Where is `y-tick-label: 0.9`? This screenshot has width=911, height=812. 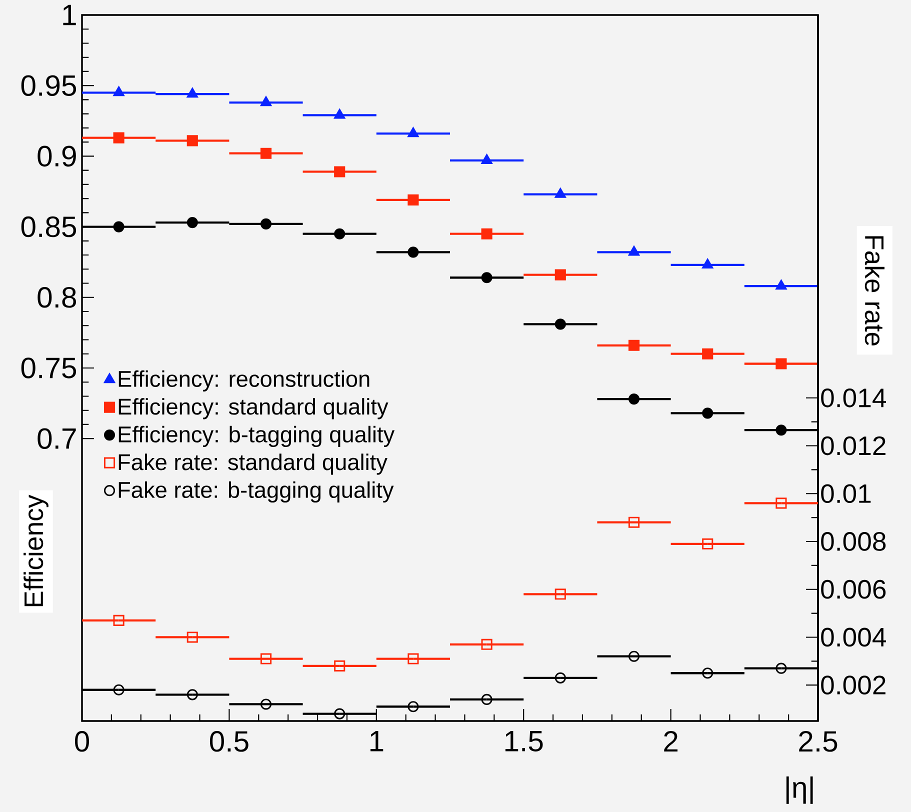 y-tick-label: 0.9 is located at coordinates (57, 156).